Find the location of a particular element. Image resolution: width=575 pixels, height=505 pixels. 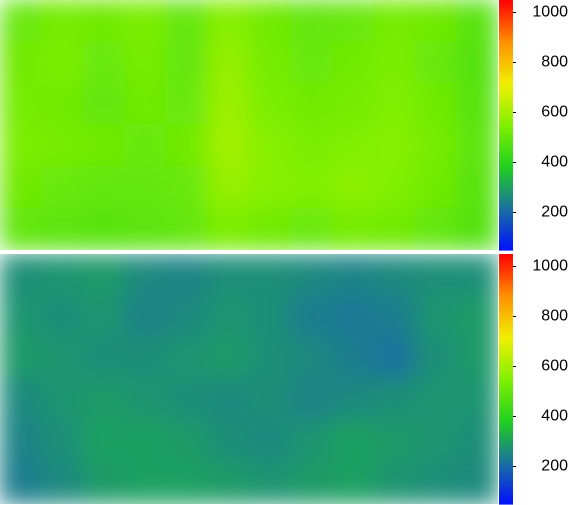

colorbar-tick-label: 200 is located at coordinates (554, 466).